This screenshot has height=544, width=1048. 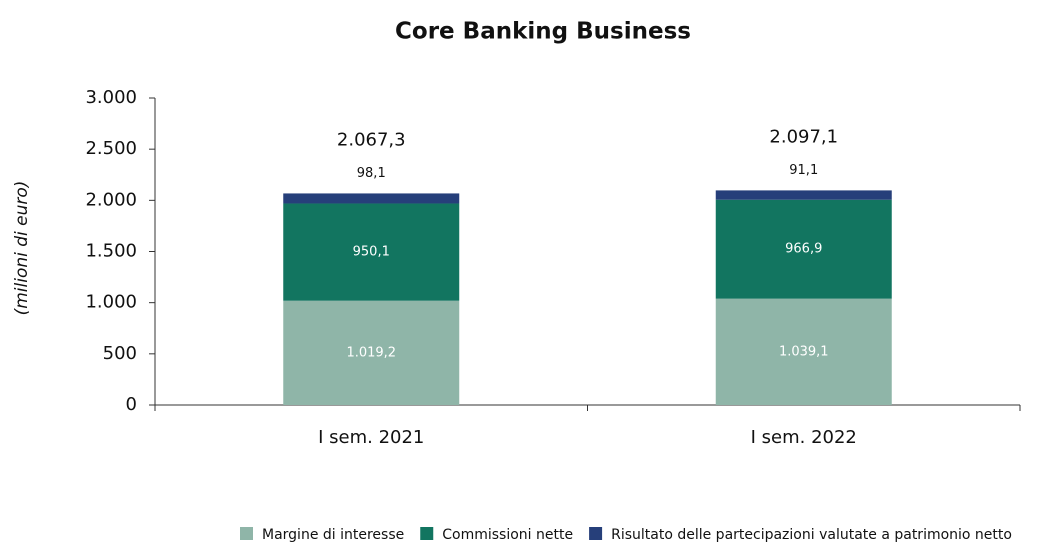 What do you see at coordinates (371, 437) in the screenshot?
I see `x-tick-label: I sem. 2021` at bounding box center [371, 437].